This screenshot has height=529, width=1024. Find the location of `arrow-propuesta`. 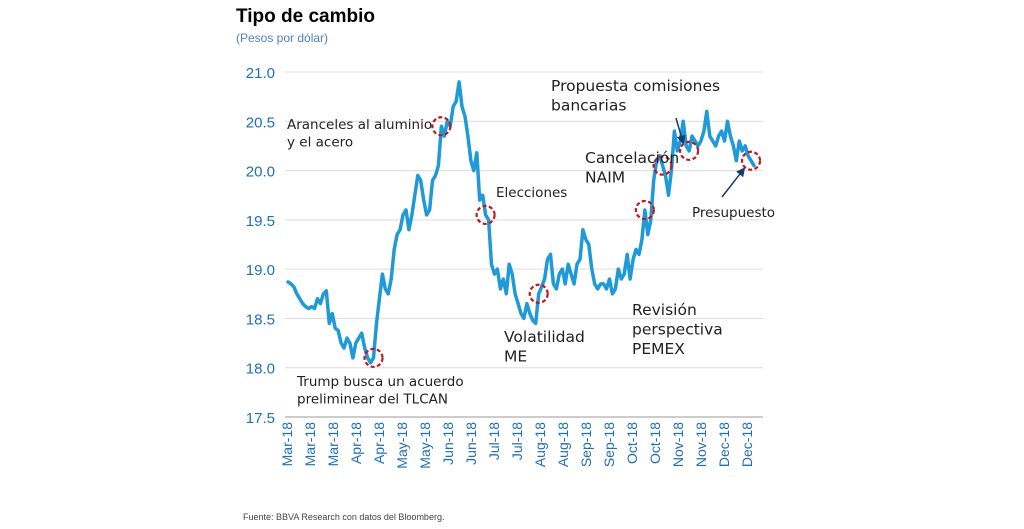

arrow-propuesta is located at coordinates (680, 131).